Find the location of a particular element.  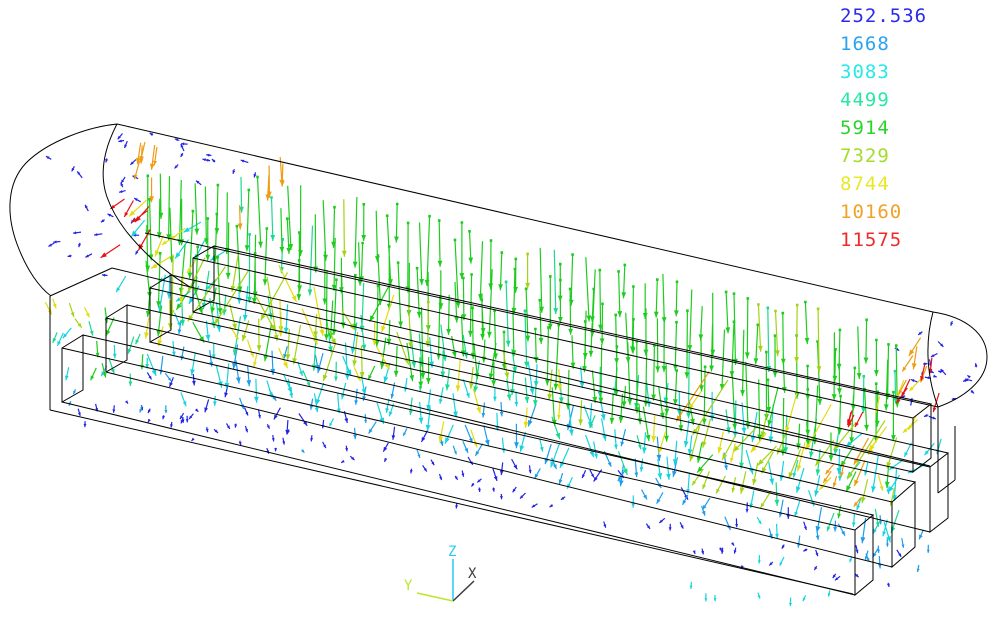

legend-value: 1668 is located at coordinates (865, 44).